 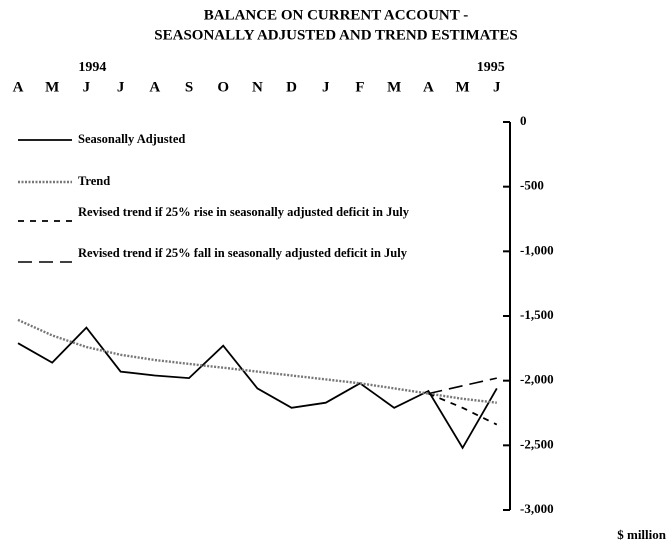 What do you see at coordinates (94, 181) in the screenshot?
I see `legend-label: Trend` at bounding box center [94, 181].